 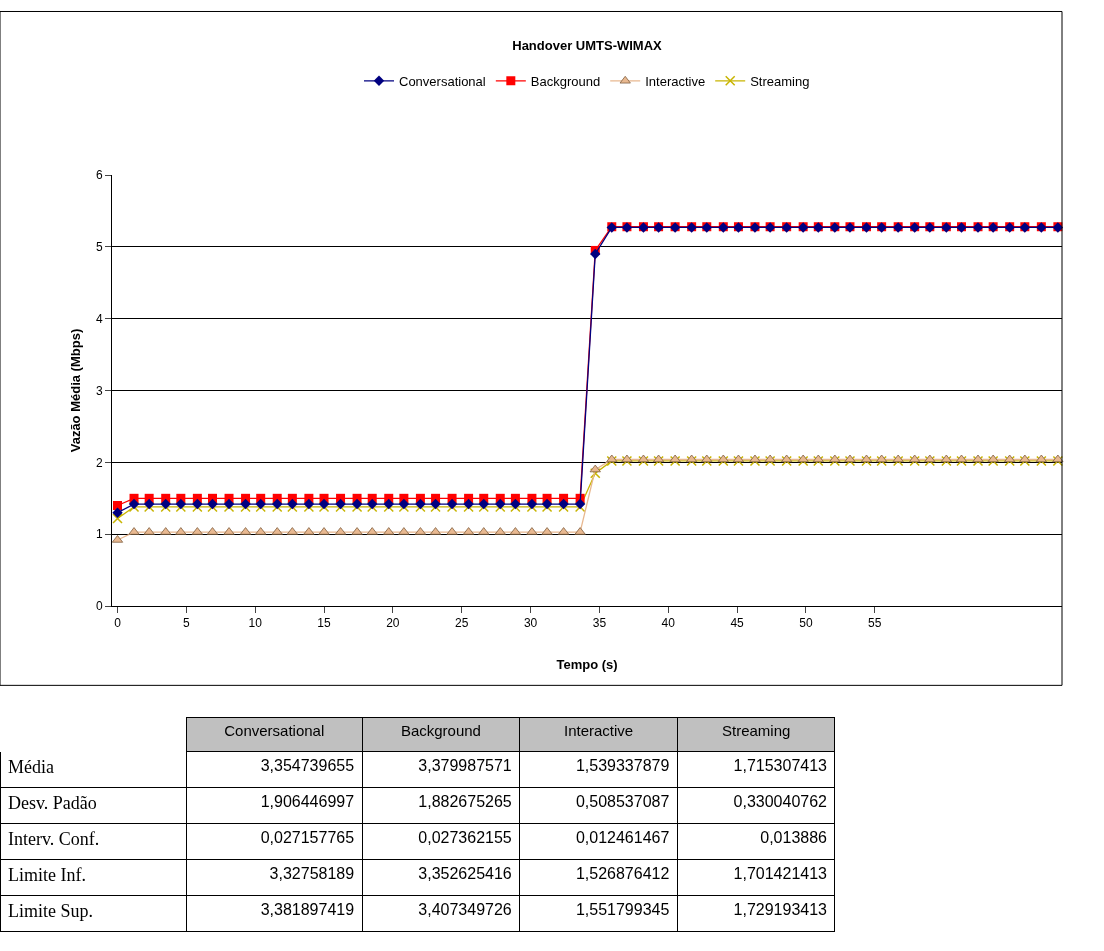 What do you see at coordinates (675, 81) in the screenshot?
I see `legend-label: Interactive` at bounding box center [675, 81].